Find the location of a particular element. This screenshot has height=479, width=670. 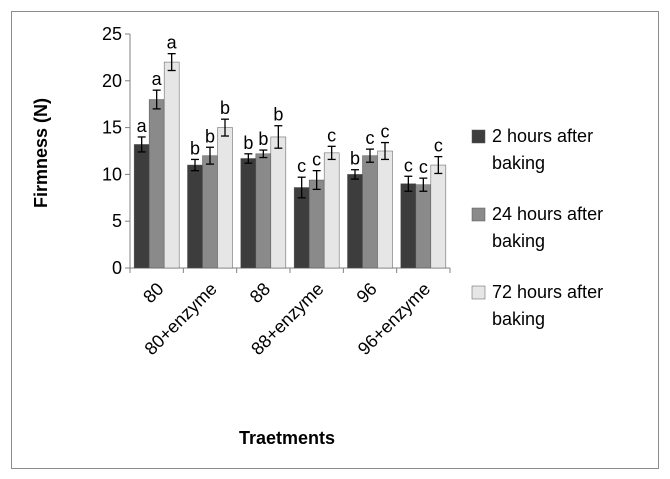

legend-label-line: 24 hours after is located at coordinates (547, 214).